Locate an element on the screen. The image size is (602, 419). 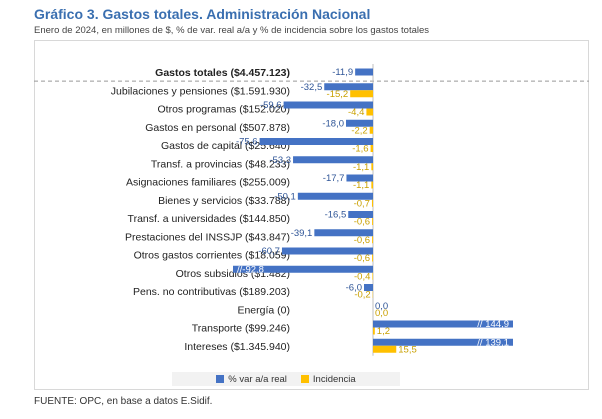
category-label: Transf. a universidades ($144.850) is located at coordinates (209, 219).